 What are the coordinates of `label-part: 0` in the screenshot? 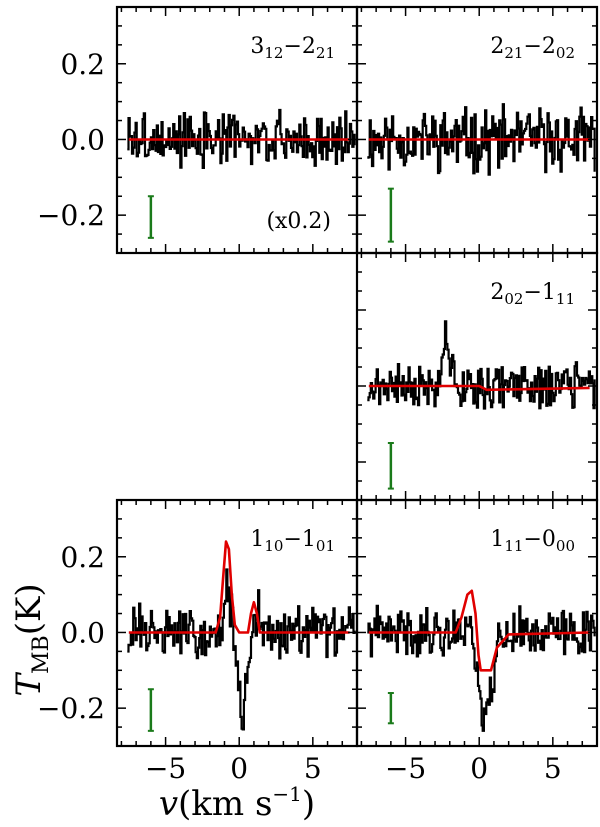 It's located at (549, 539).